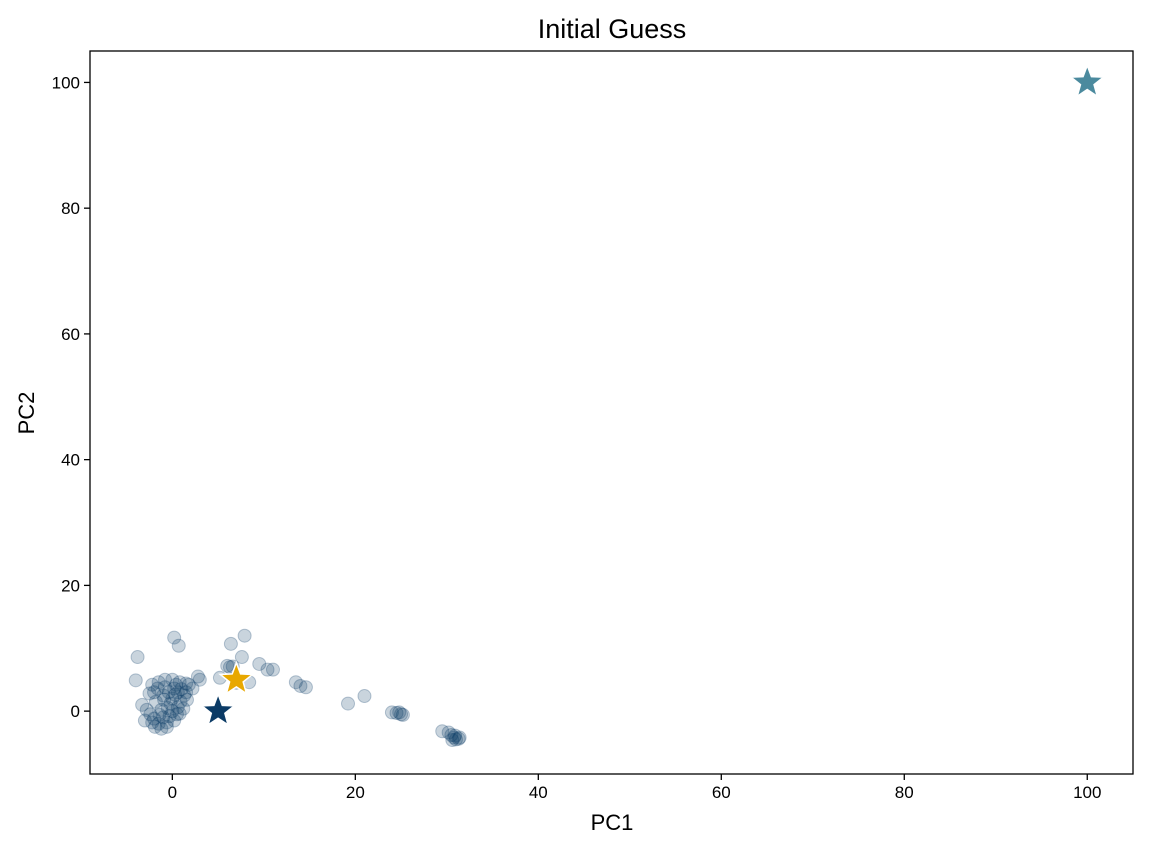 The image size is (1149, 849). I want to click on x-tick-label: 60, so click(721, 792).